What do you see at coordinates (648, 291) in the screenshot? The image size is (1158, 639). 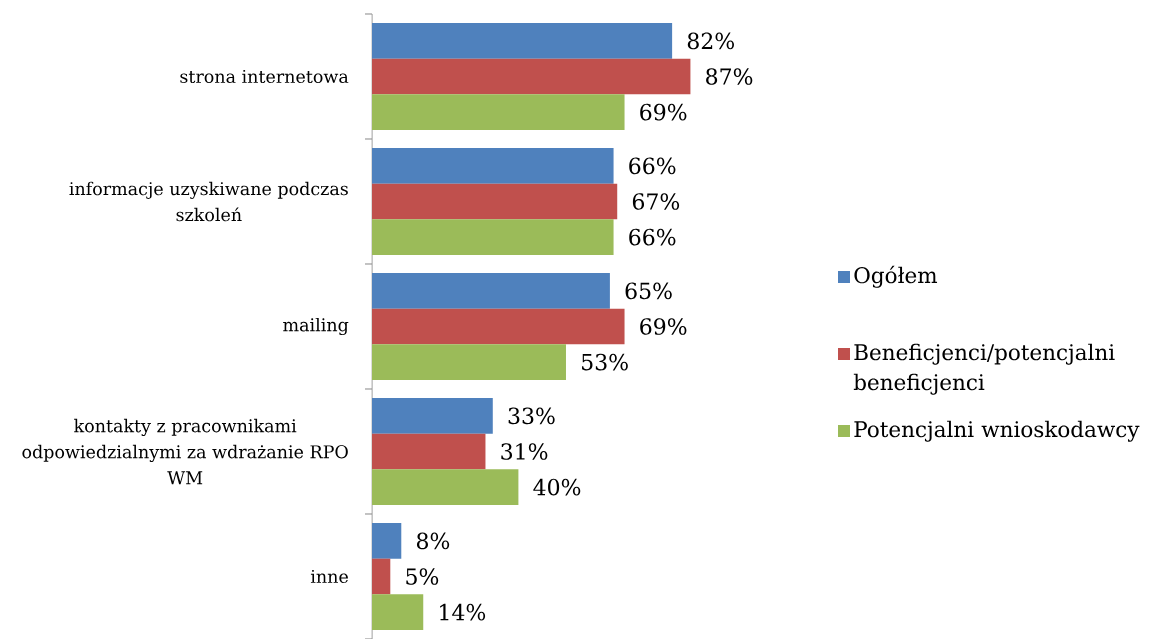 I see `data-label: 65%` at bounding box center [648, 291].